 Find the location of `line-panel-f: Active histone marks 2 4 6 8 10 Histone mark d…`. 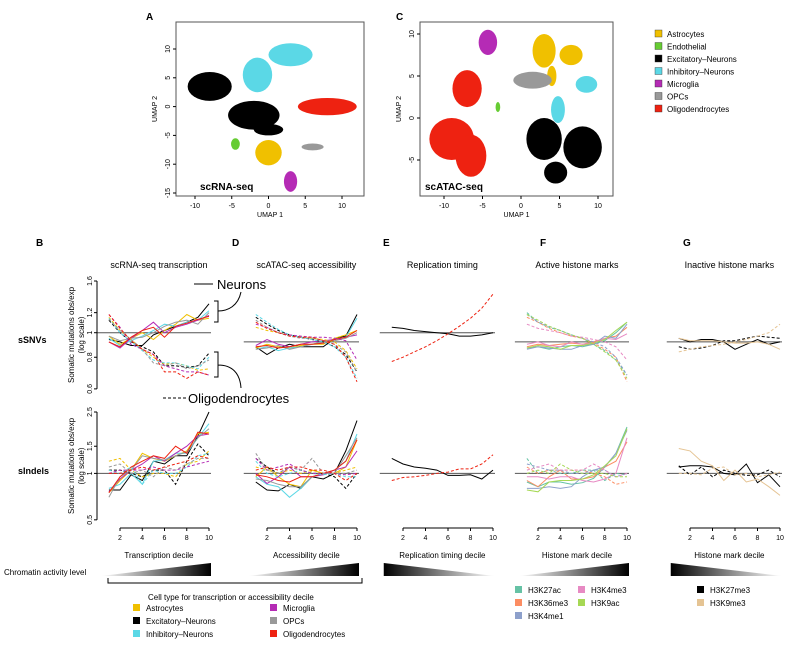

line-panel-f: Active histone marks 2 4 6 8 10 Histone mark d… is located at coordinates (572, 410).